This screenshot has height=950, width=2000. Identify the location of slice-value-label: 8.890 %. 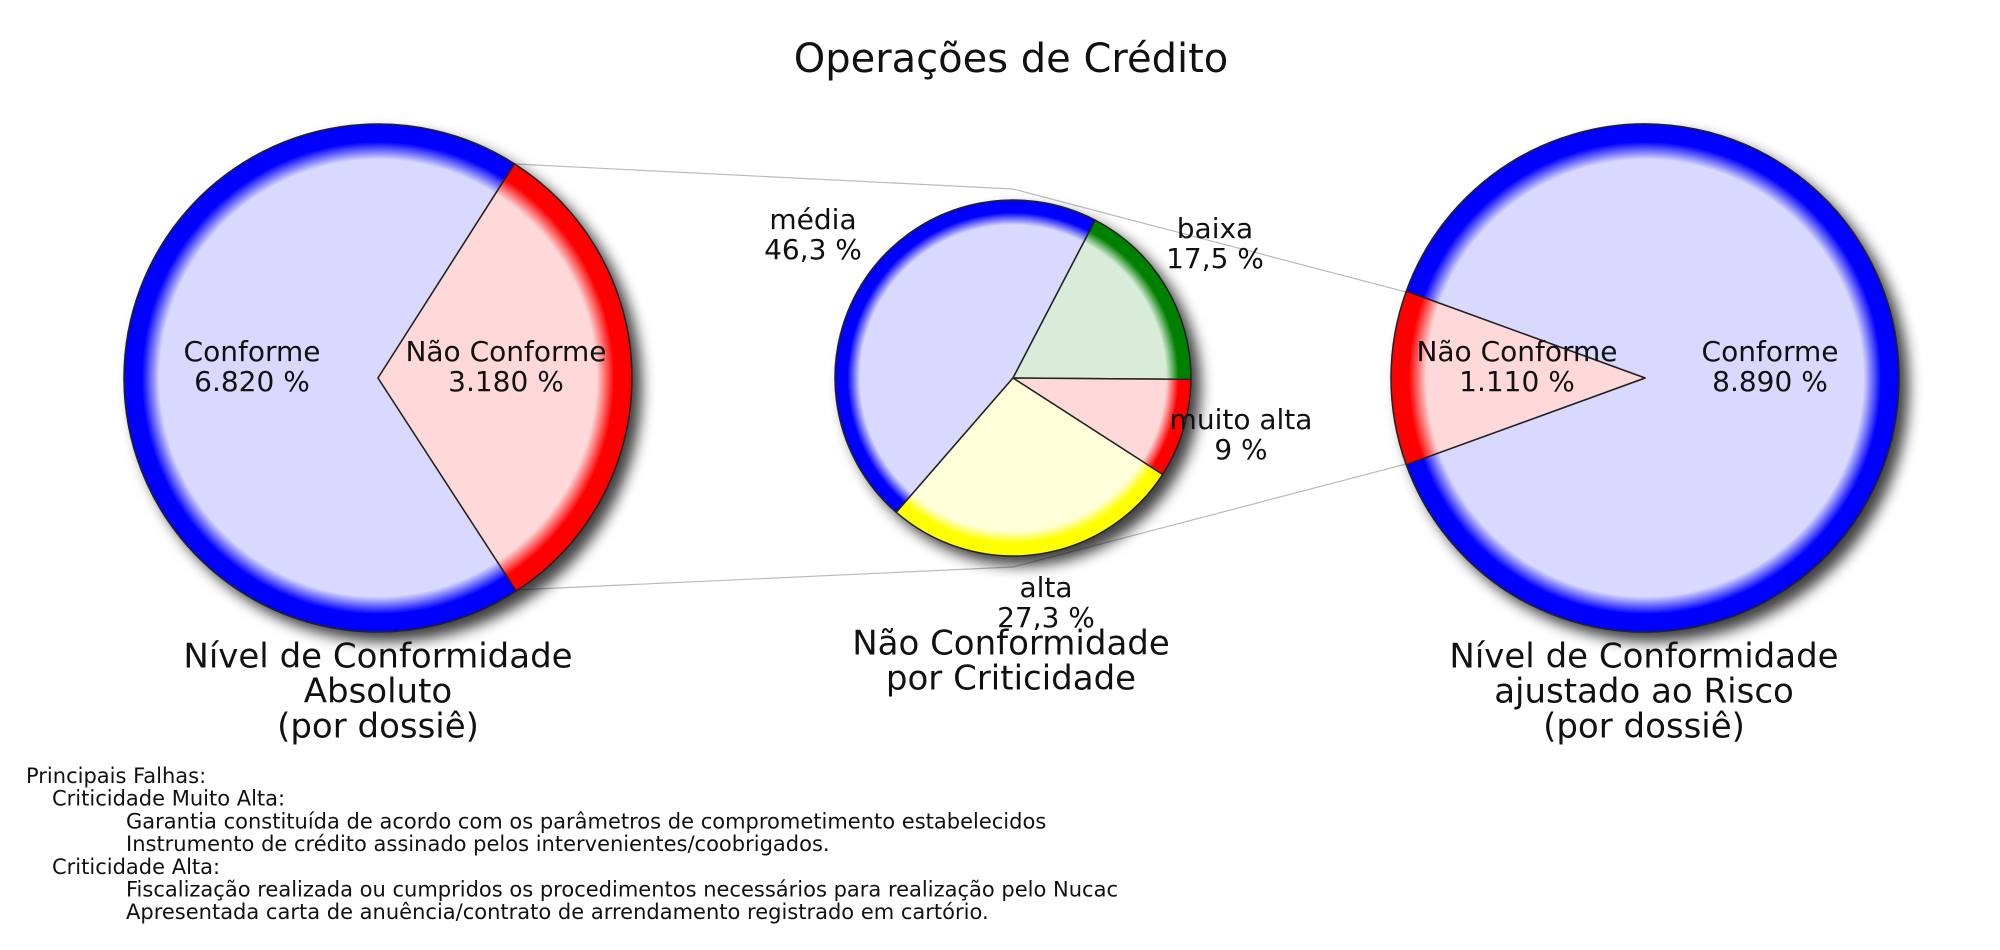
(1770, 381).